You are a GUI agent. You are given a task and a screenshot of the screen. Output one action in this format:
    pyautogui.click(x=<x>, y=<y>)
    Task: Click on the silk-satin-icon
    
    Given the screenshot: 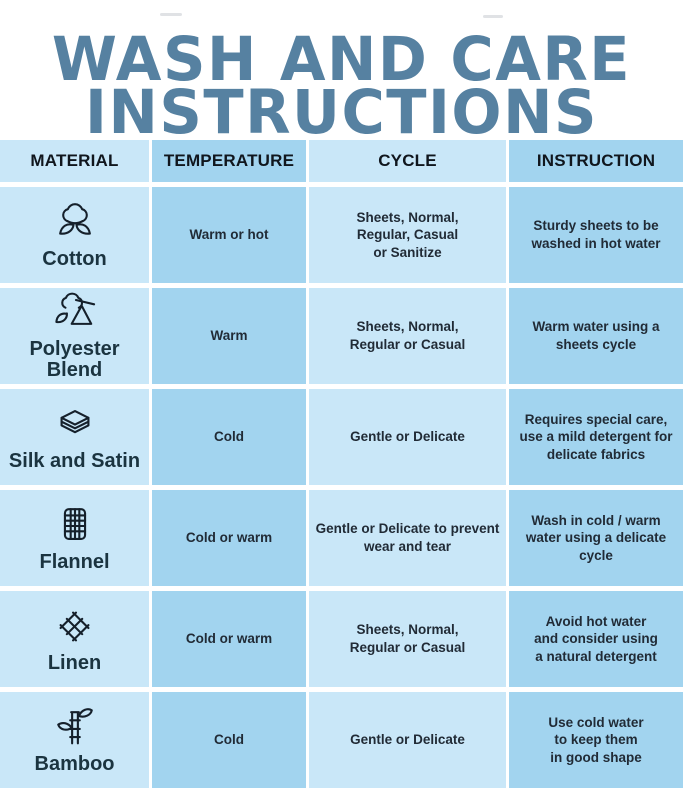 What is the action you would take?
    pyautogui.click(x=74, y=421)
    